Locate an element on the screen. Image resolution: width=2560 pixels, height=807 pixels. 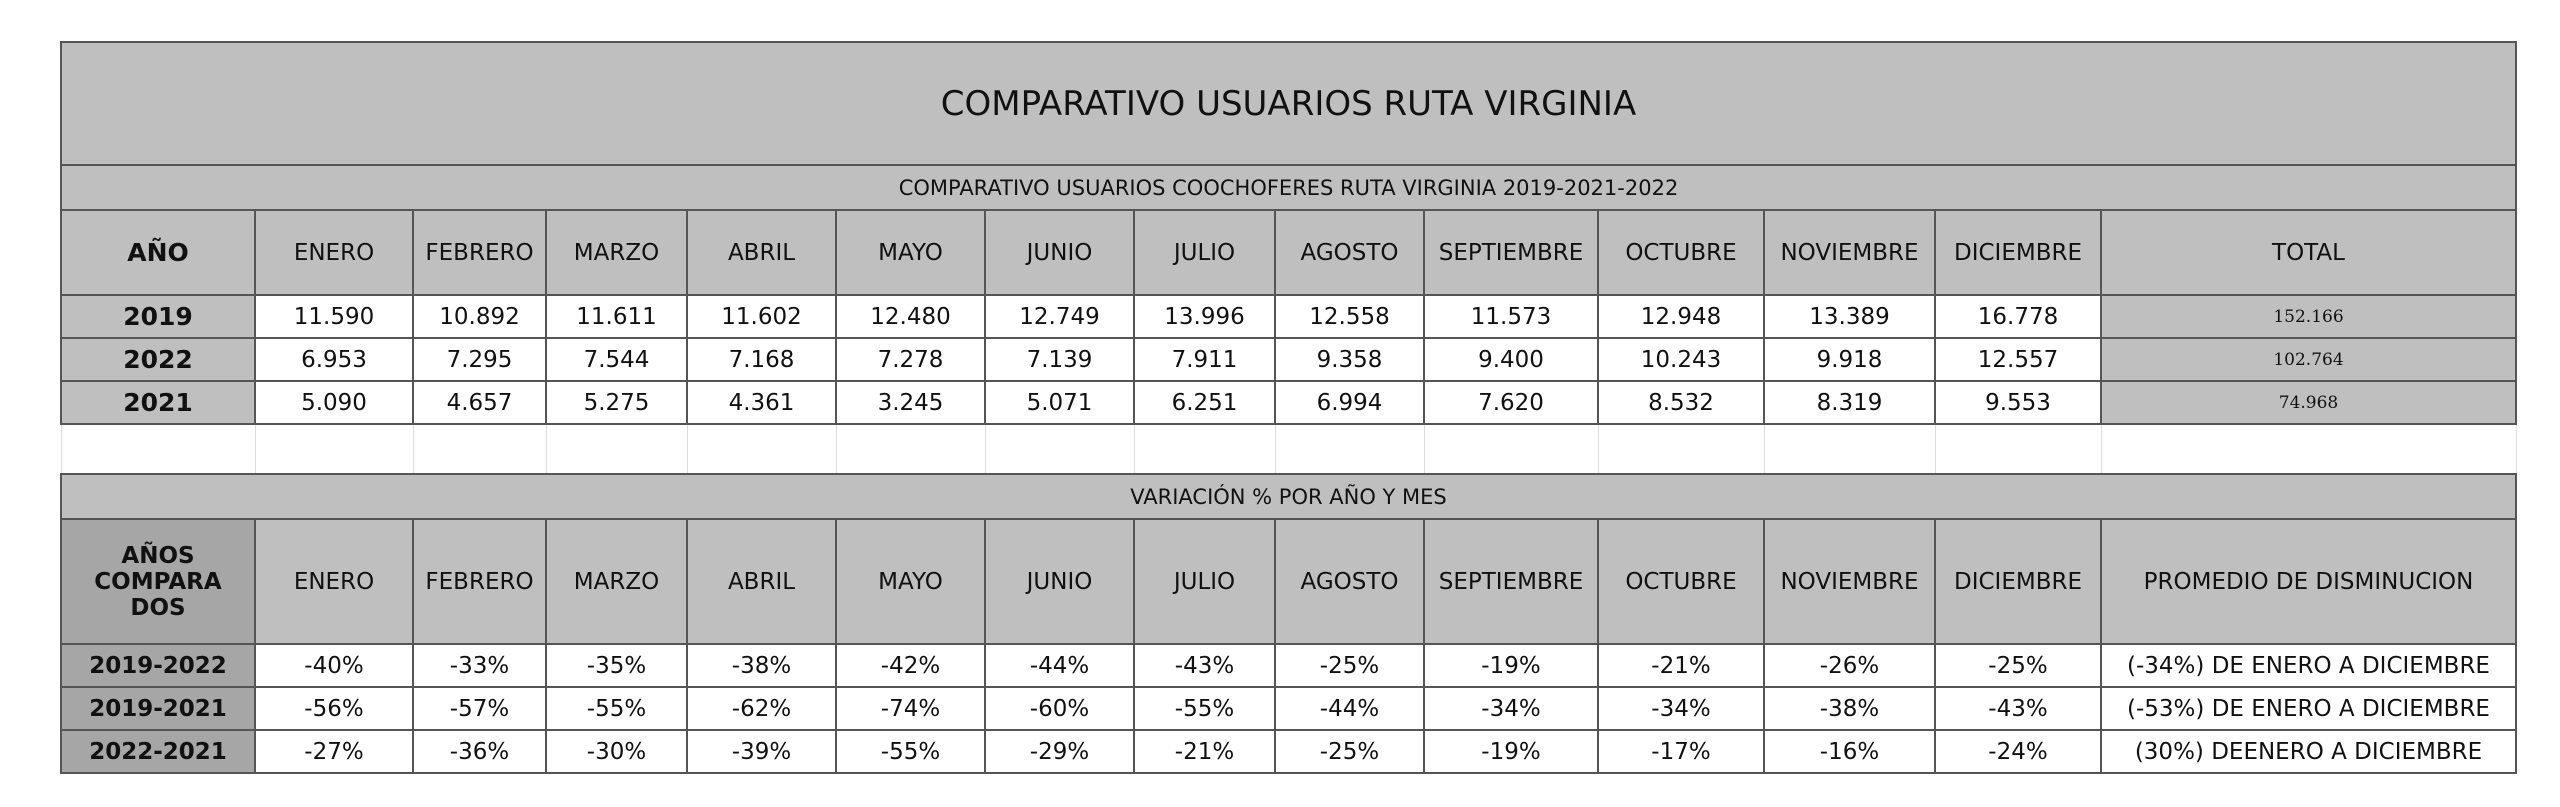
cell: -27% is located at coordinates (334, 751).